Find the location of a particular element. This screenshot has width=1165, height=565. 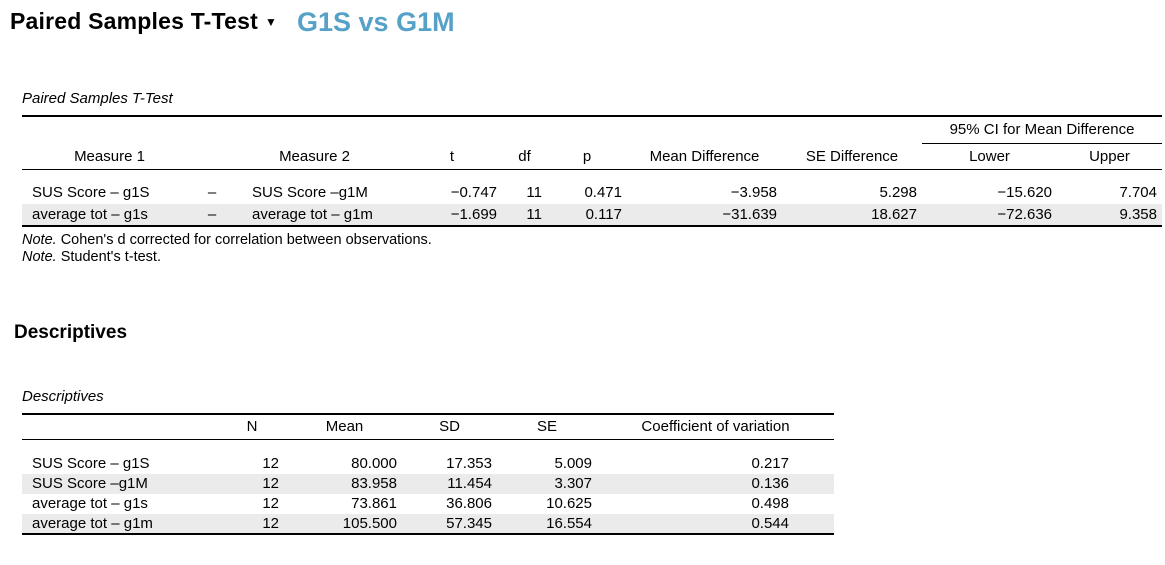

cell-mean: 83.958 is located at coordinates (374, 484).